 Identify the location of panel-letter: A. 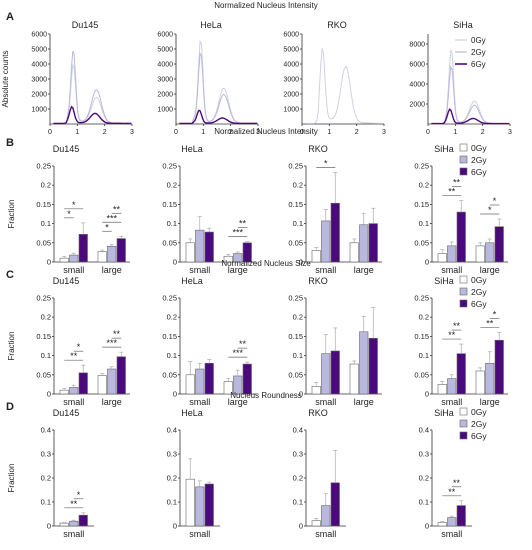
(10, 17).